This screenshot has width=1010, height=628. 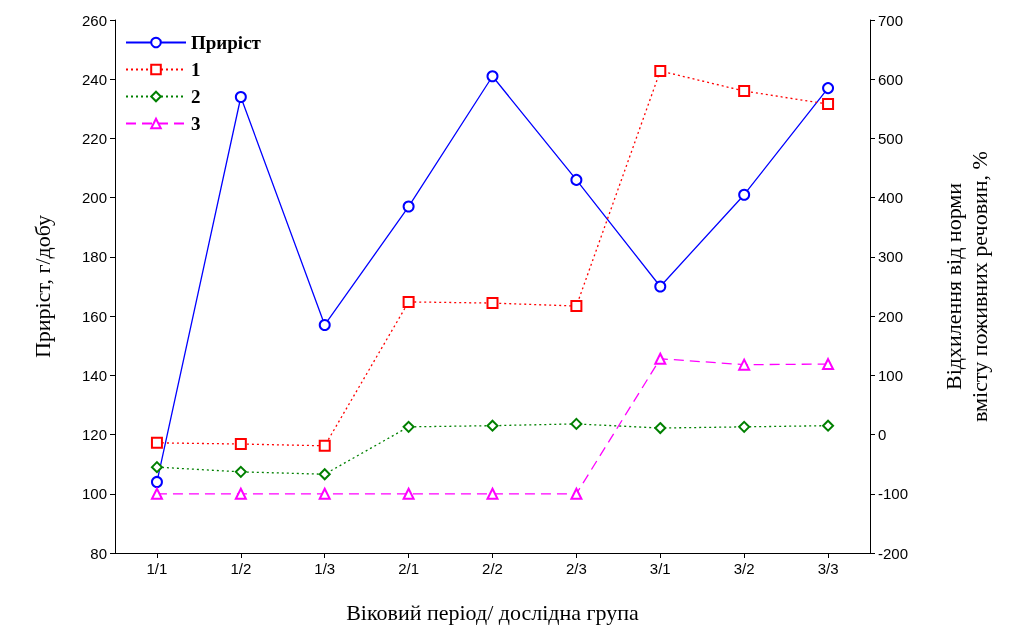 I want to click on y2-tick-label: 700, so click(x=891, y=20).